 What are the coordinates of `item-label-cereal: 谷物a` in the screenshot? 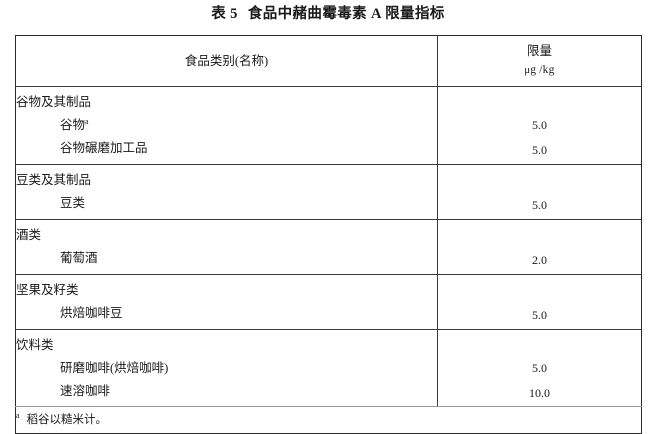 It's located at (226, 125).